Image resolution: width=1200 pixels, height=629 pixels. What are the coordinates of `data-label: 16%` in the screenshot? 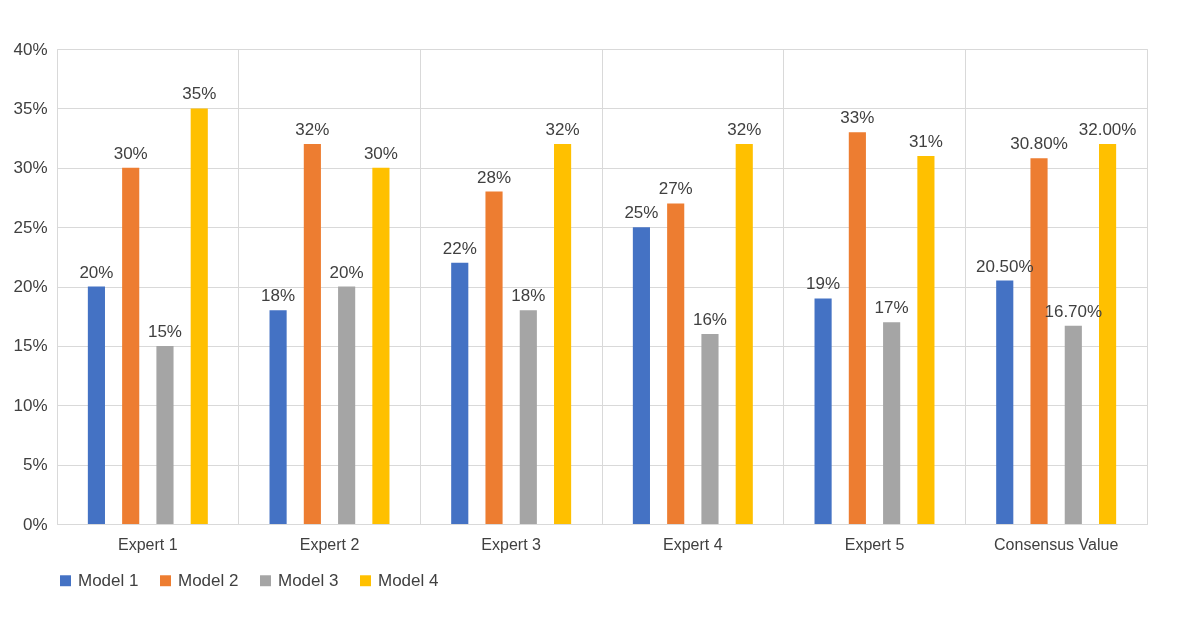 It's located at (709, 319).